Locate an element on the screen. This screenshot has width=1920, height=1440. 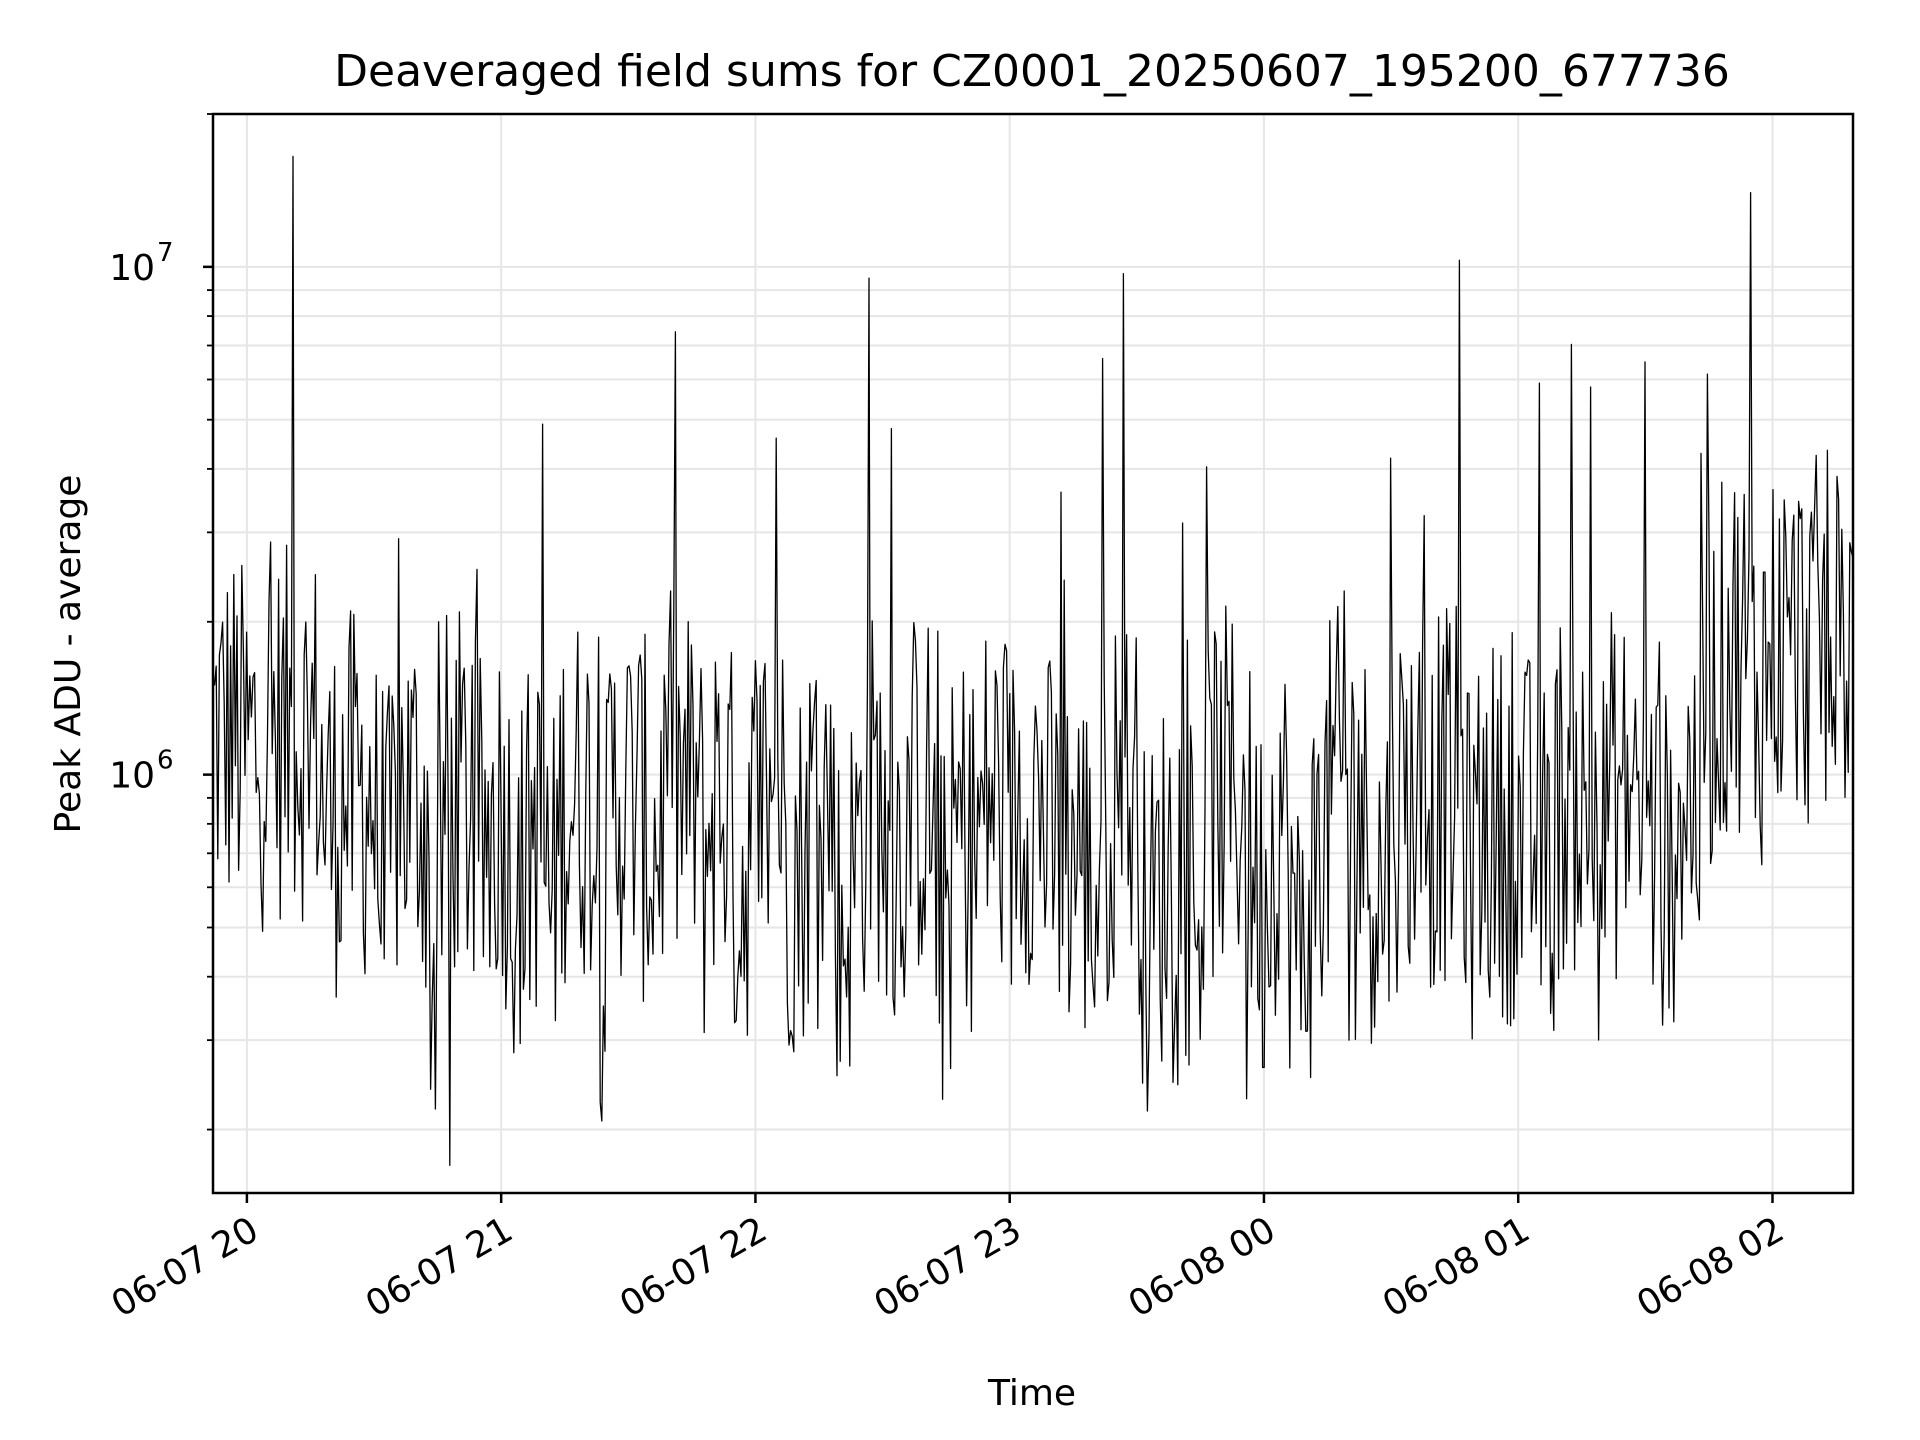
x-axis-label: Time is located at coordinates (1031, 1393).